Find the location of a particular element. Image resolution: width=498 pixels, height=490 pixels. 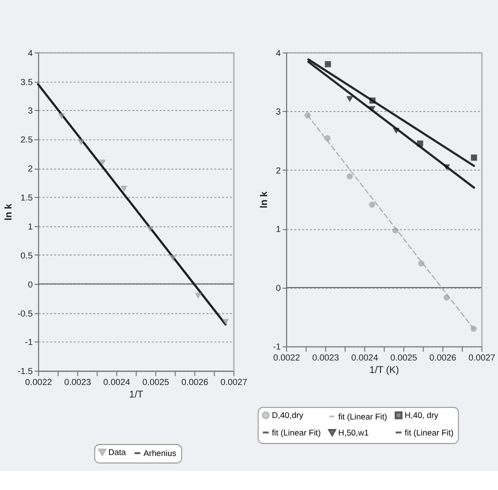

y-tick-label: 1.5 is located at coordinates (26, 197).